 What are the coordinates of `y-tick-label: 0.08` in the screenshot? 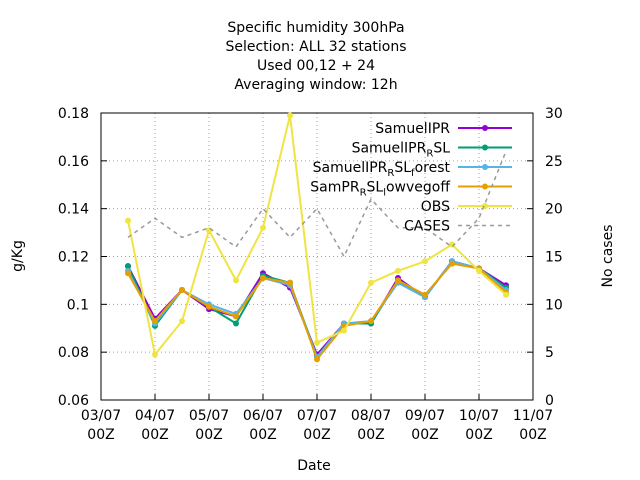 It's located at (73, 353).